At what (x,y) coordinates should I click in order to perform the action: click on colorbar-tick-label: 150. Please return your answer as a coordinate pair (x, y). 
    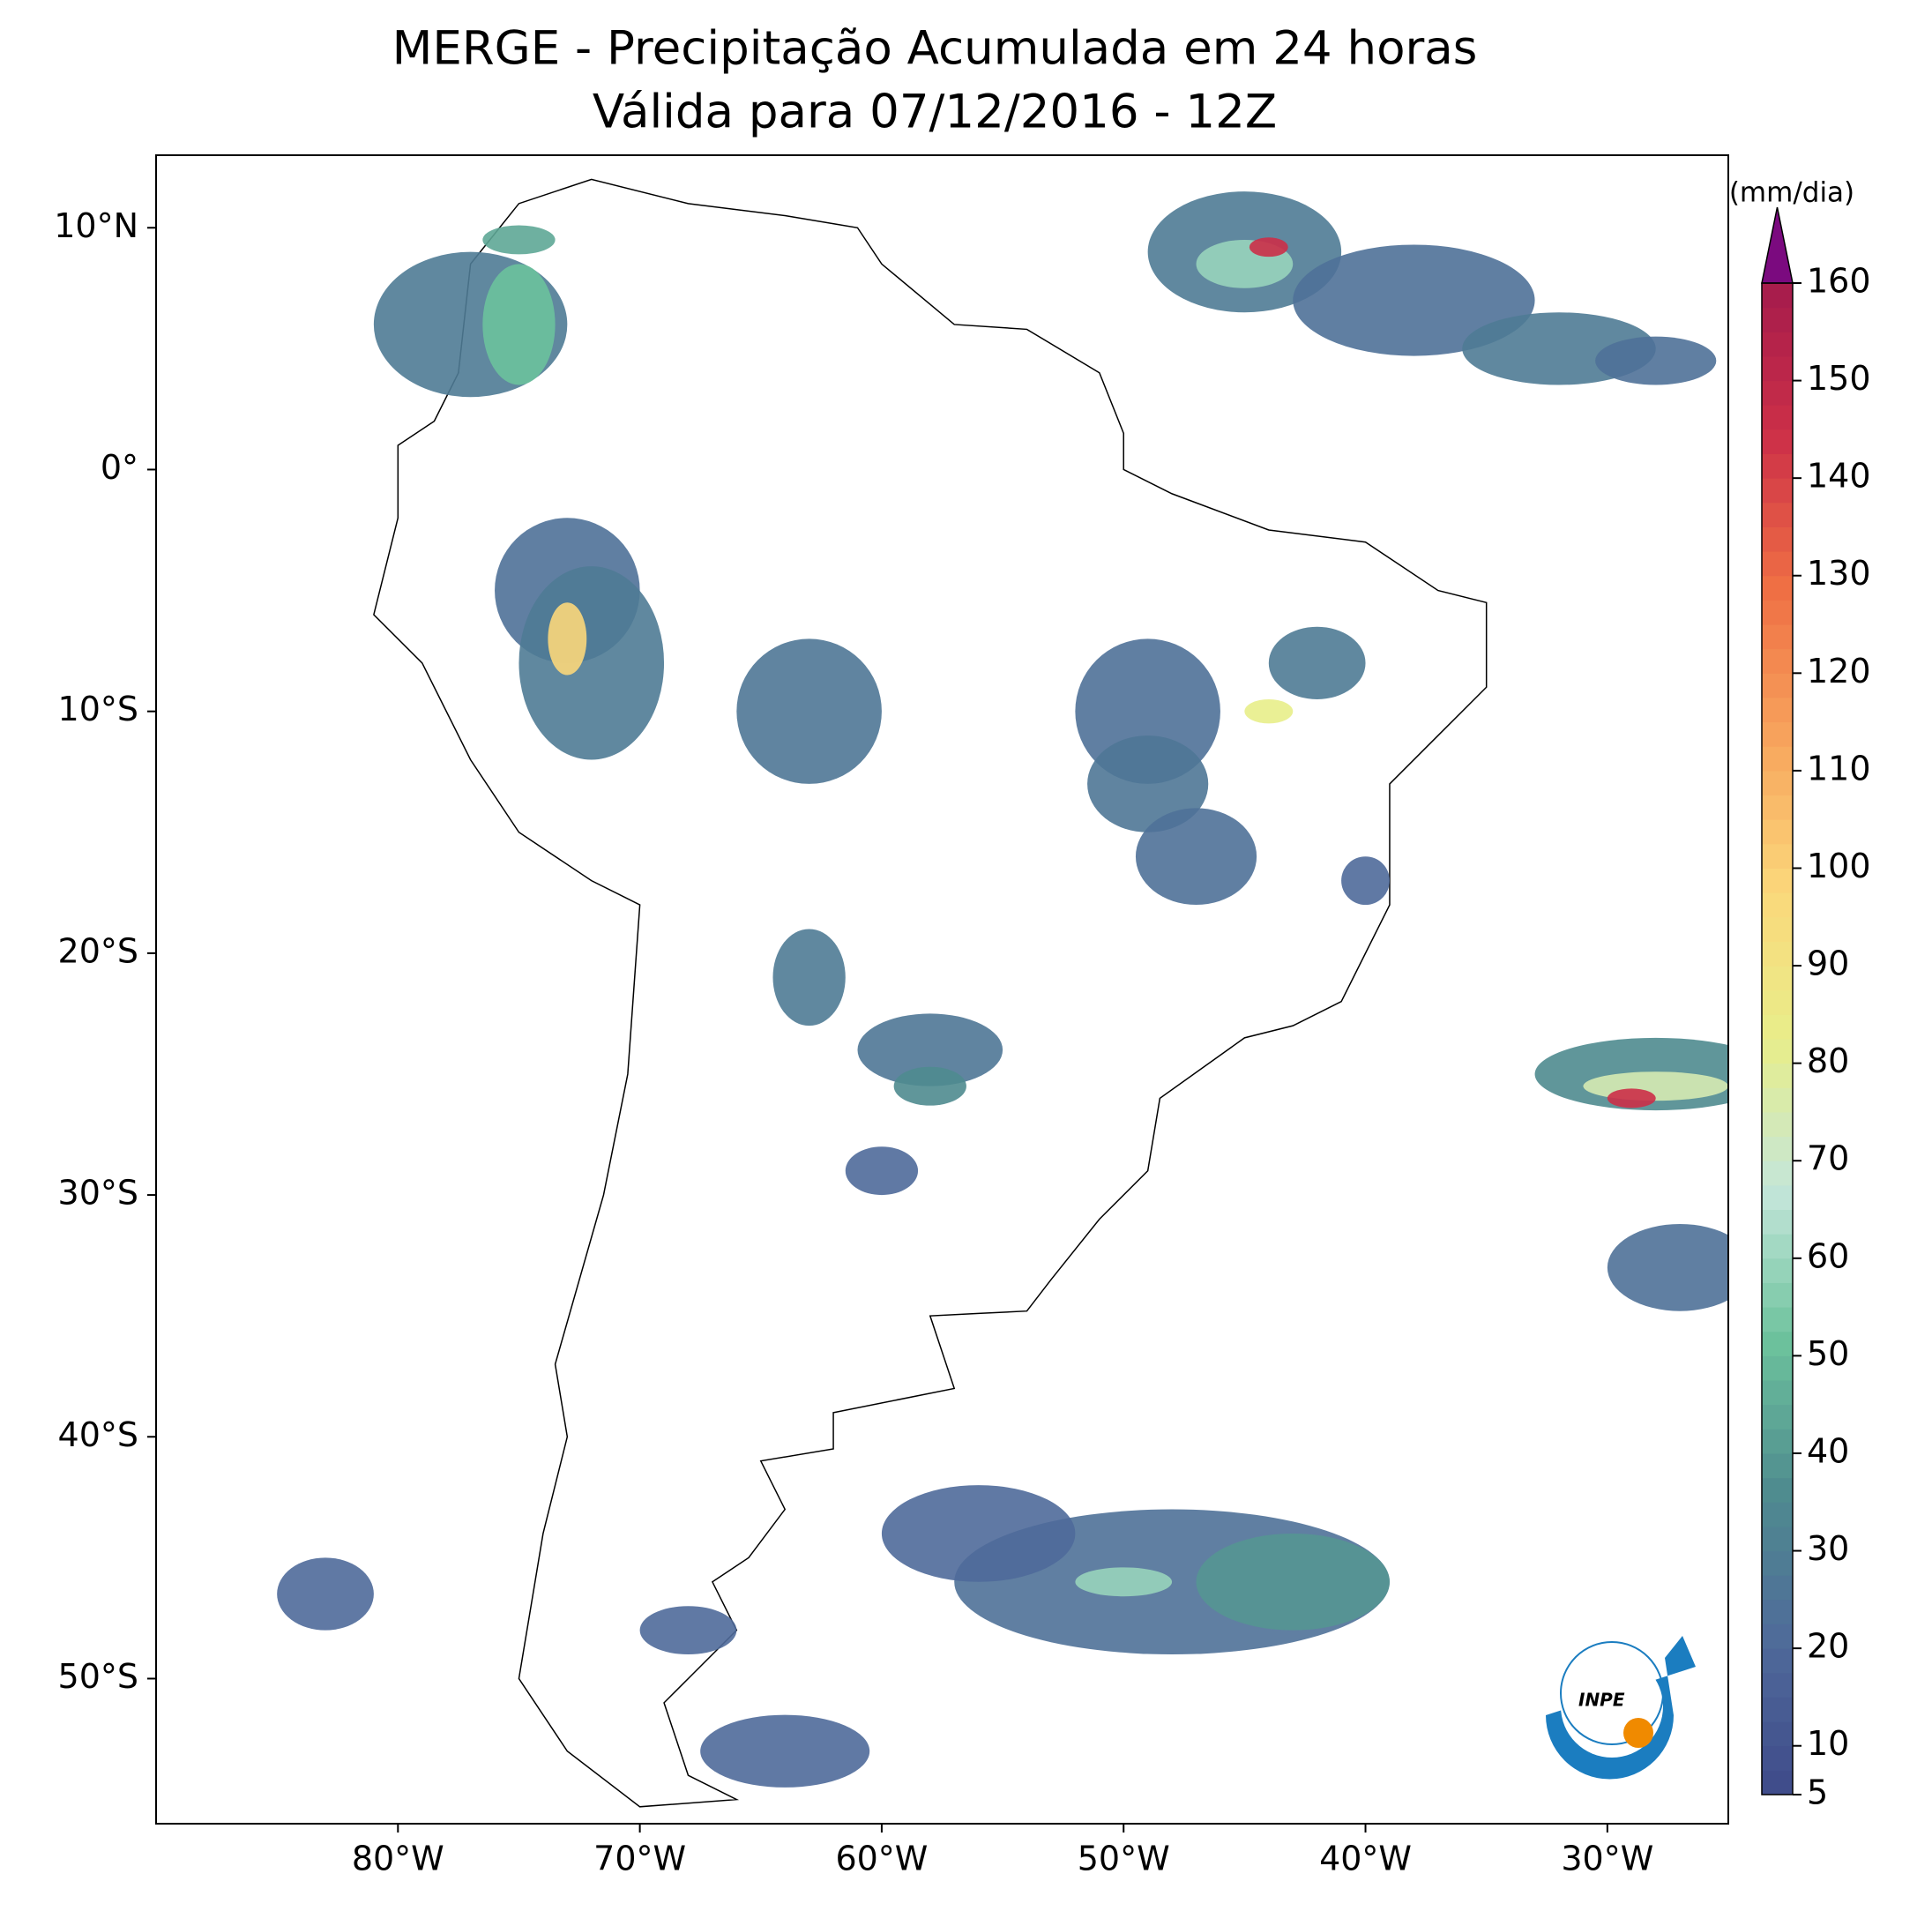
    Looking at the image, I should click on (1839, 378).